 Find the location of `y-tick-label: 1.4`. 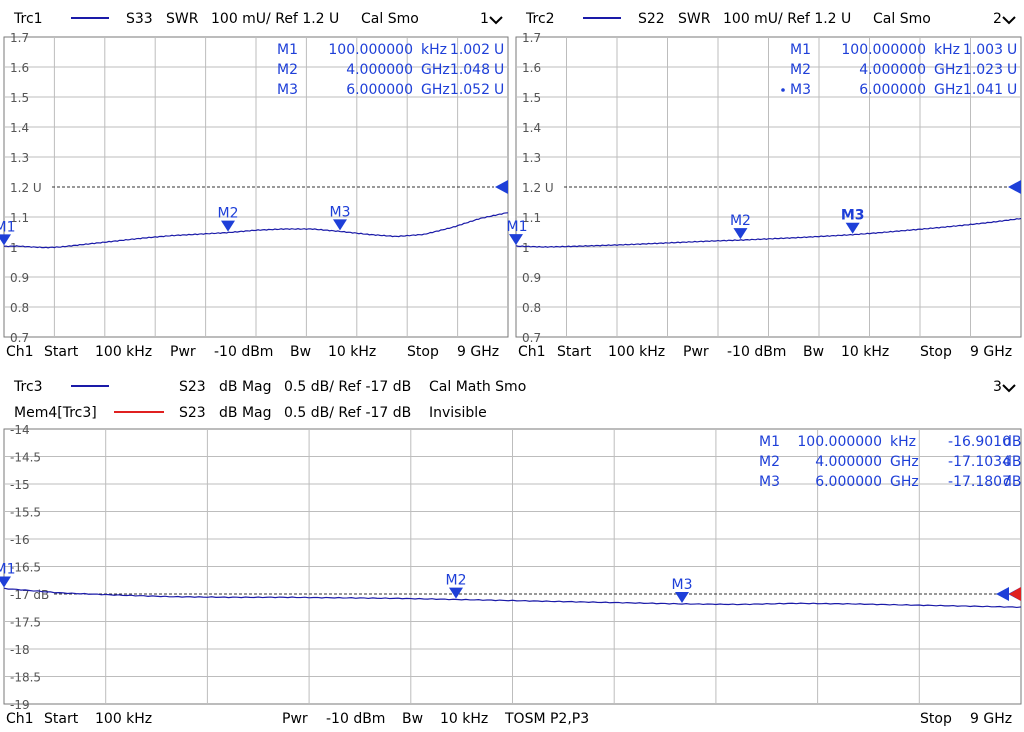

y-tick-label: 1.4 is located at coordinates (531, 128).